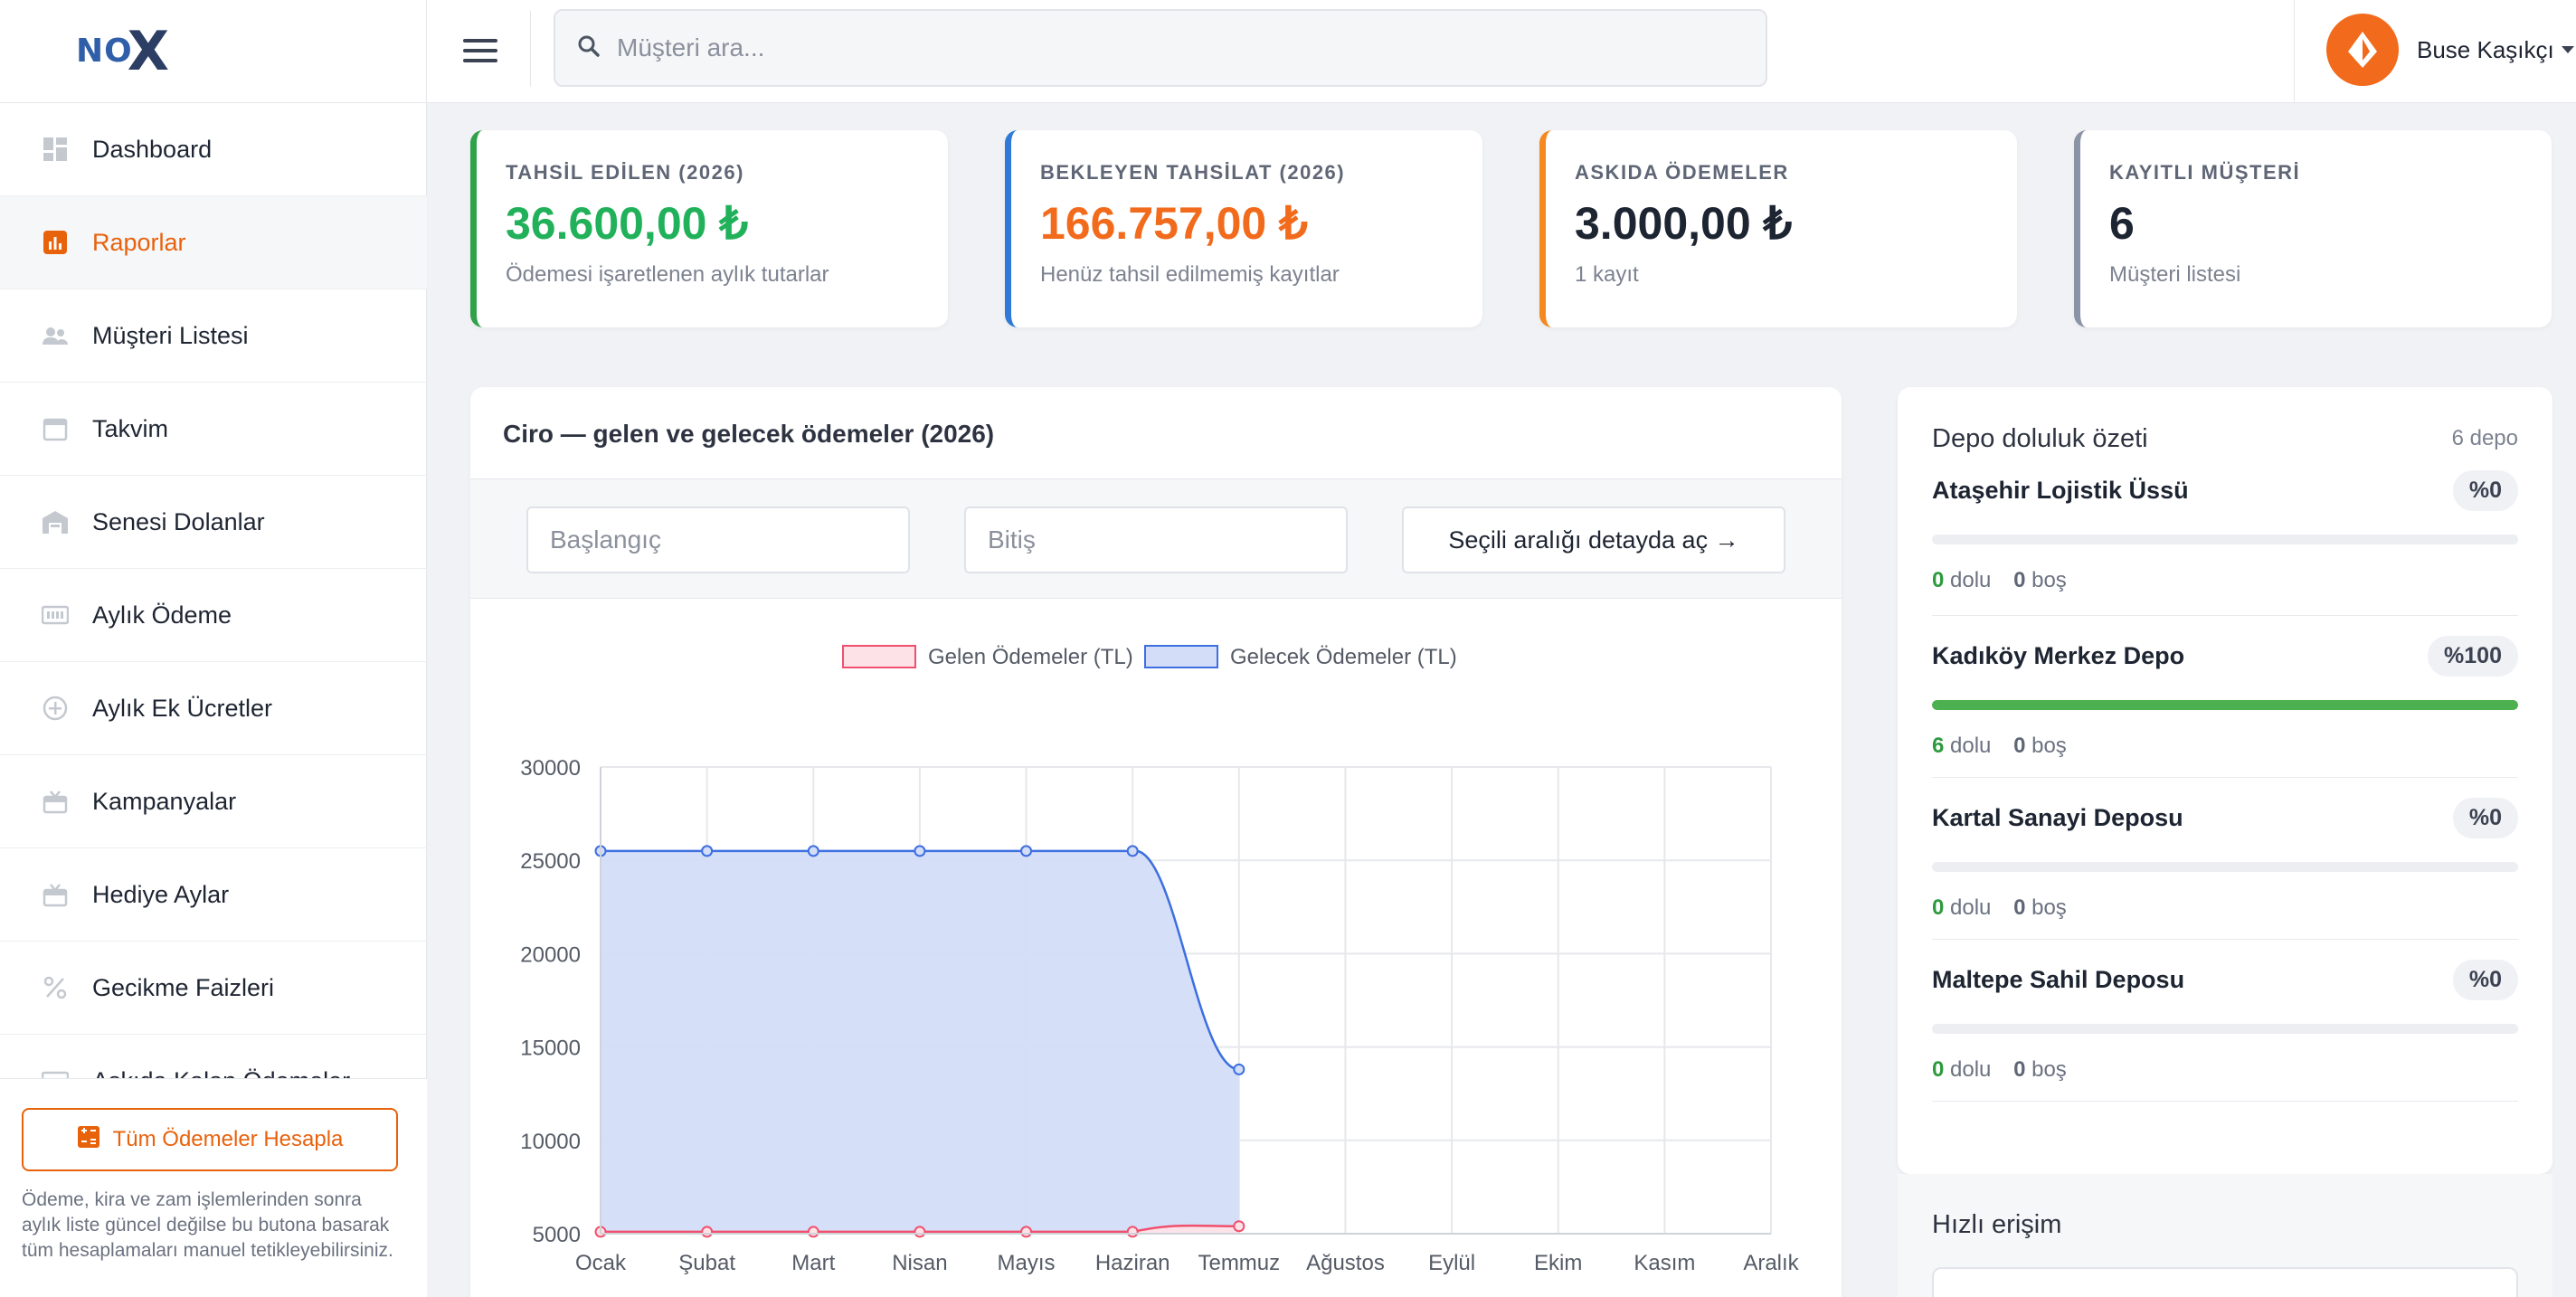 The height and width of the screenshot is (1297, 2576). Describe the element at coordinates (214, 242) in the screenshot. I see `sidebar-item-raporlar: Raporlar` at that location.